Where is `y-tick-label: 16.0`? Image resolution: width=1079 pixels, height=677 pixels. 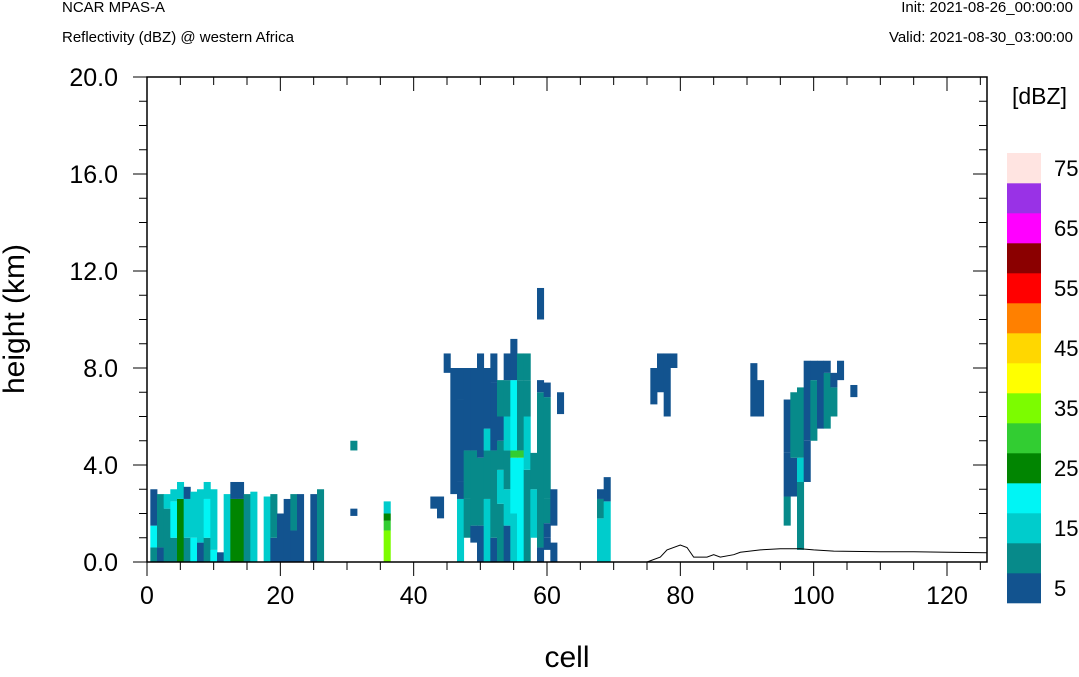 y-tick-label: 16.0 is located at coordinates (93, 175).